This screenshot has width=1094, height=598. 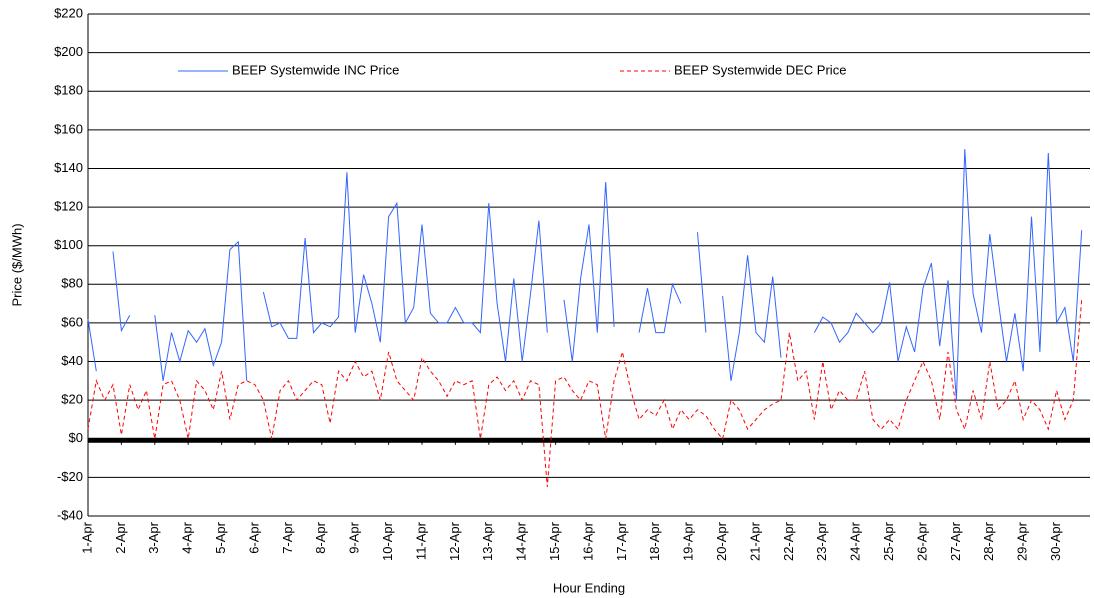 What do you see at coordinates (554, 541) in the screenshot?
I see `x-tick-label: 15-Apr` at bounding box center [554, 541].